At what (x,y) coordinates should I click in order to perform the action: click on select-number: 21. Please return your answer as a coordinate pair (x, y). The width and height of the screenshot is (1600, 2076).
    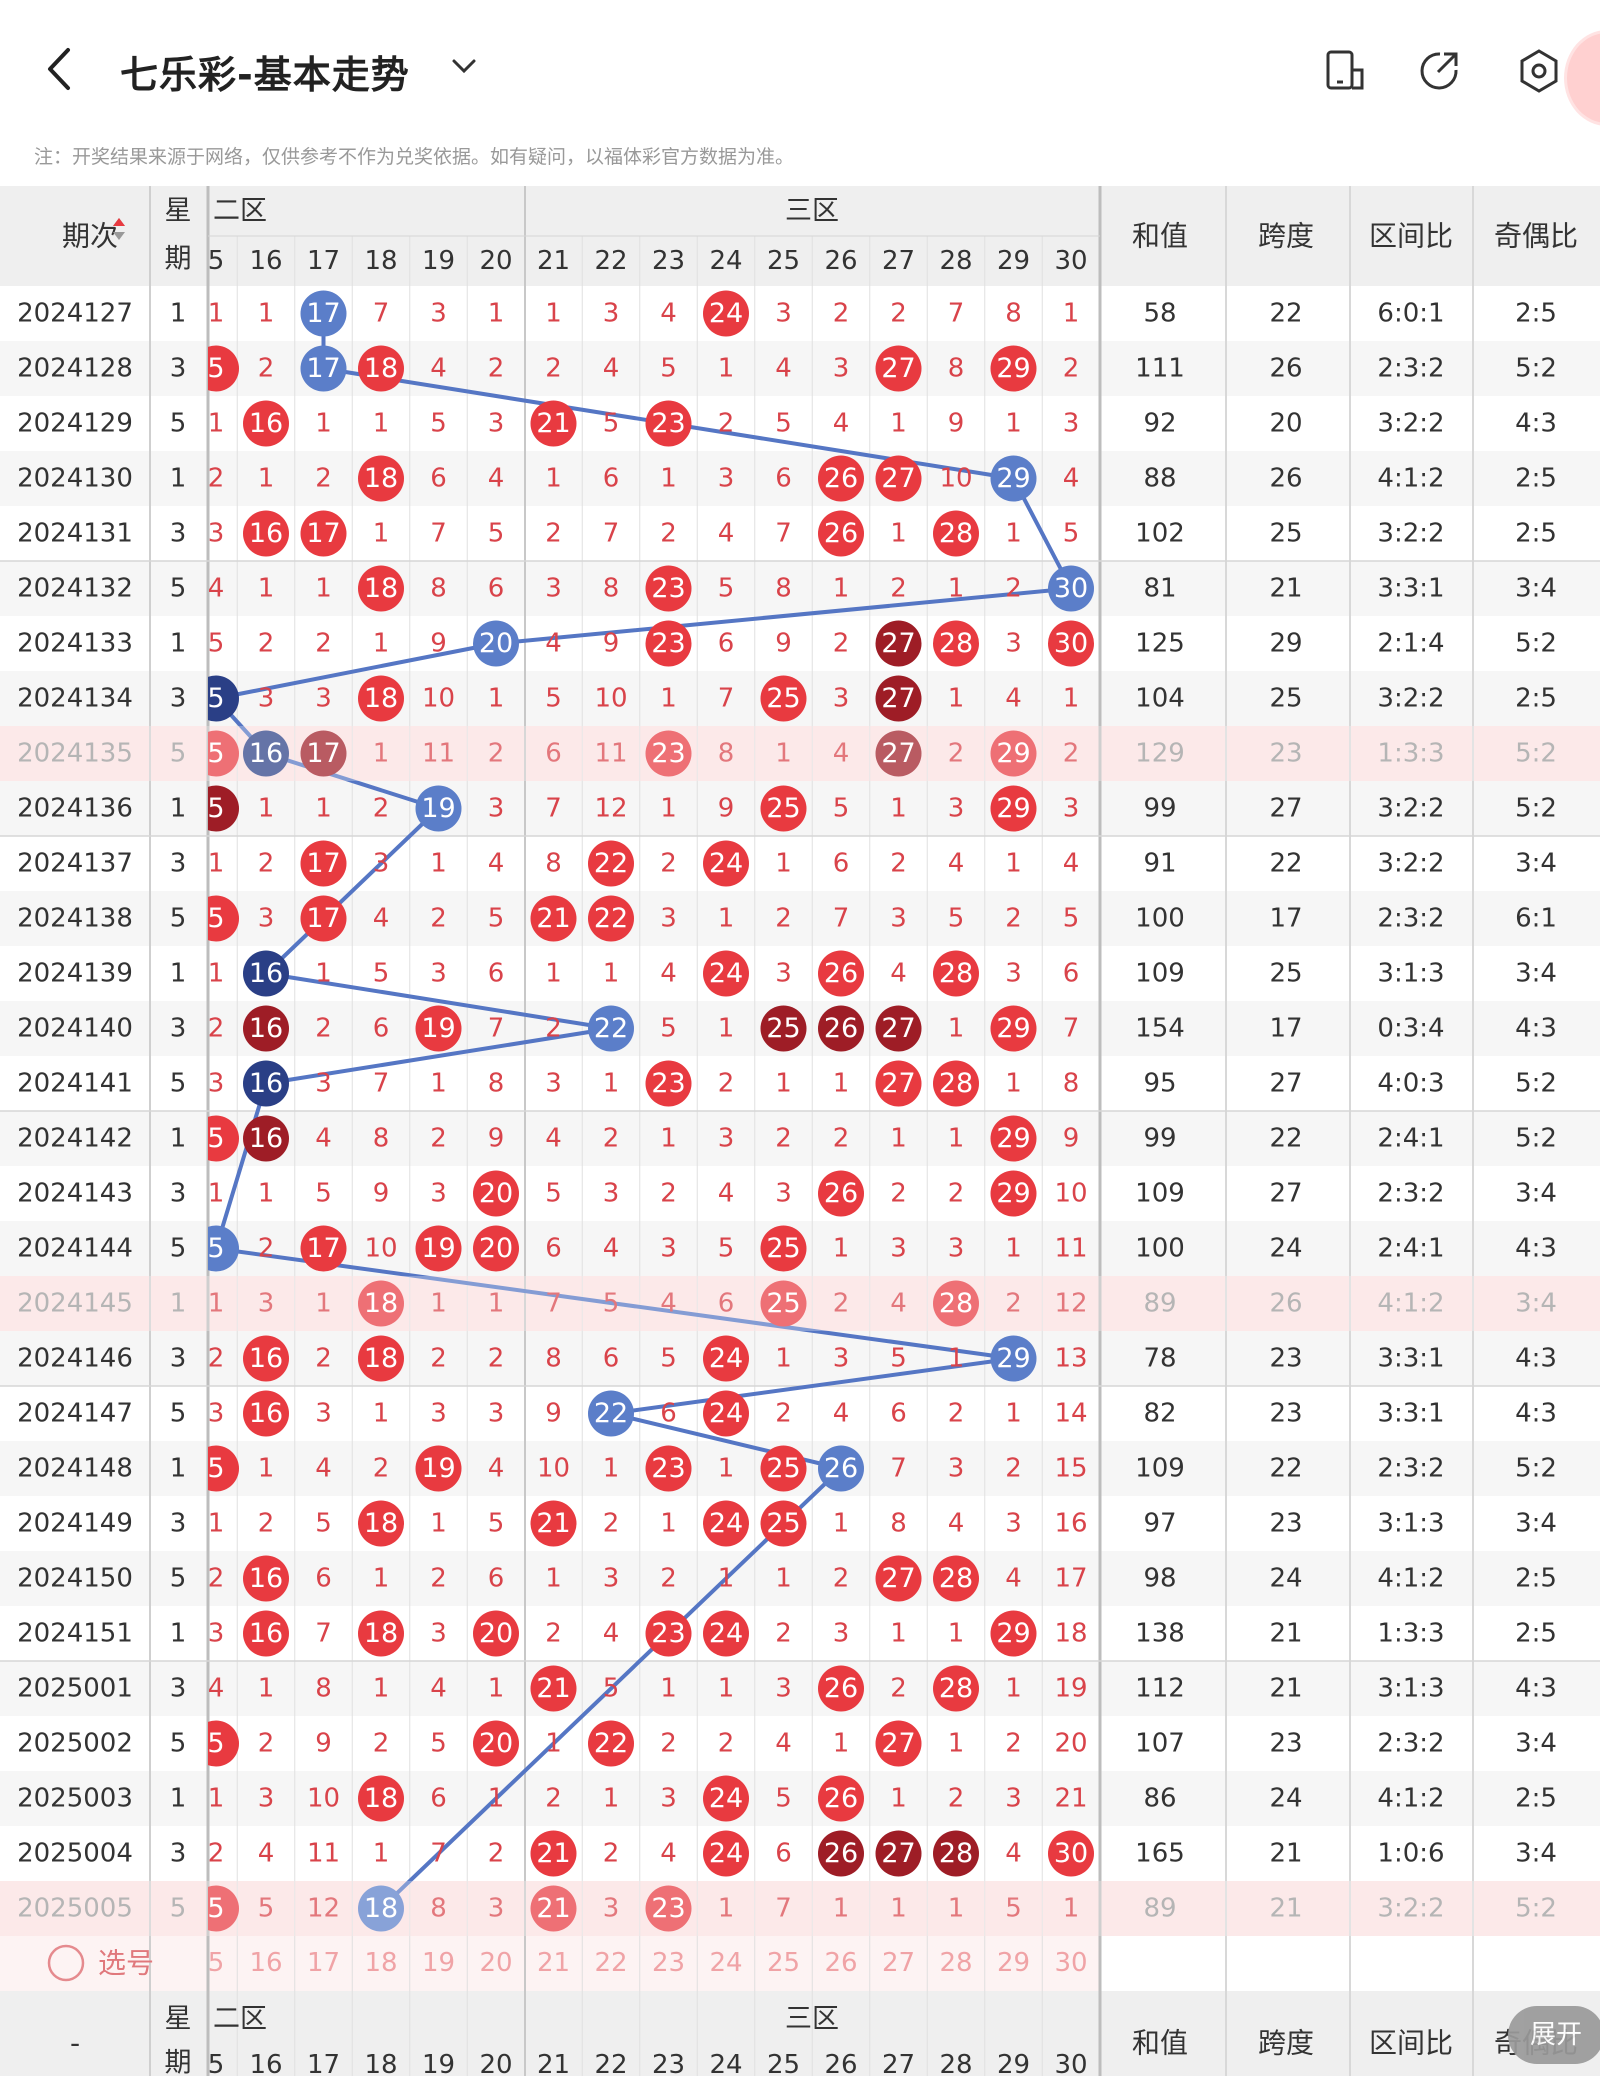
    Looking at the image, I should click on (553, 1963).